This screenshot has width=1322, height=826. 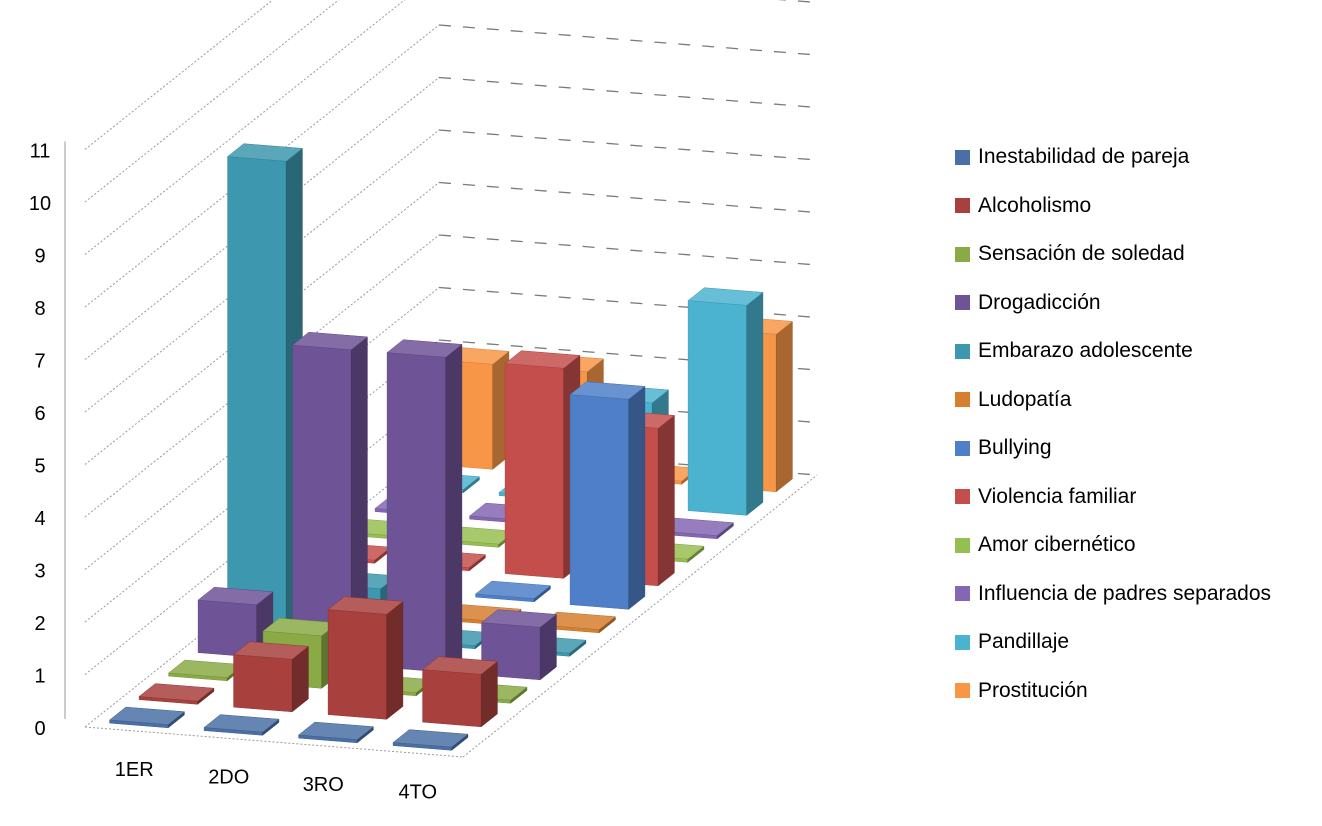 What do you see at coordinates (39, 309) in the screenshot?
I see `y-tick-label: 8` at bounding box center [39, 309].